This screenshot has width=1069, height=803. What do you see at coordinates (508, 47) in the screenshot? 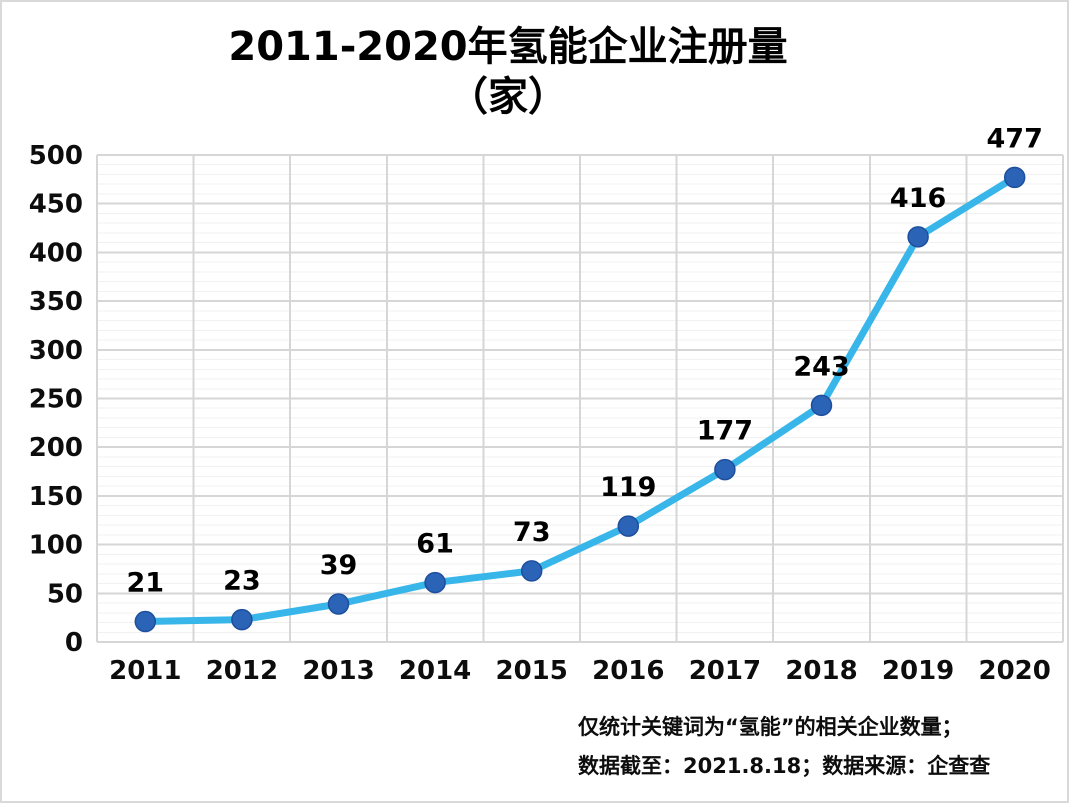
I see `chart-title-line1: 2011-2020年氢能企业注册量` at bounding box center [508, 47].